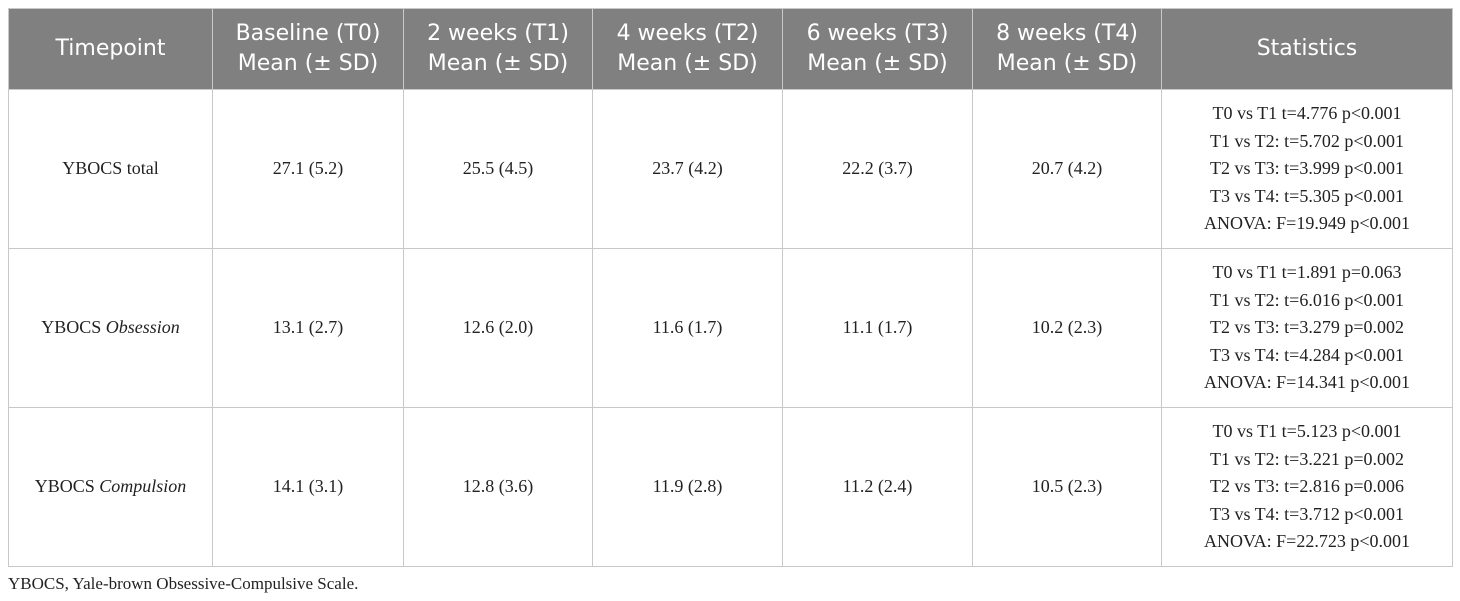 The image size is (1460, 601). I want to click on header-cell: Timepoint, so click(110, 49).